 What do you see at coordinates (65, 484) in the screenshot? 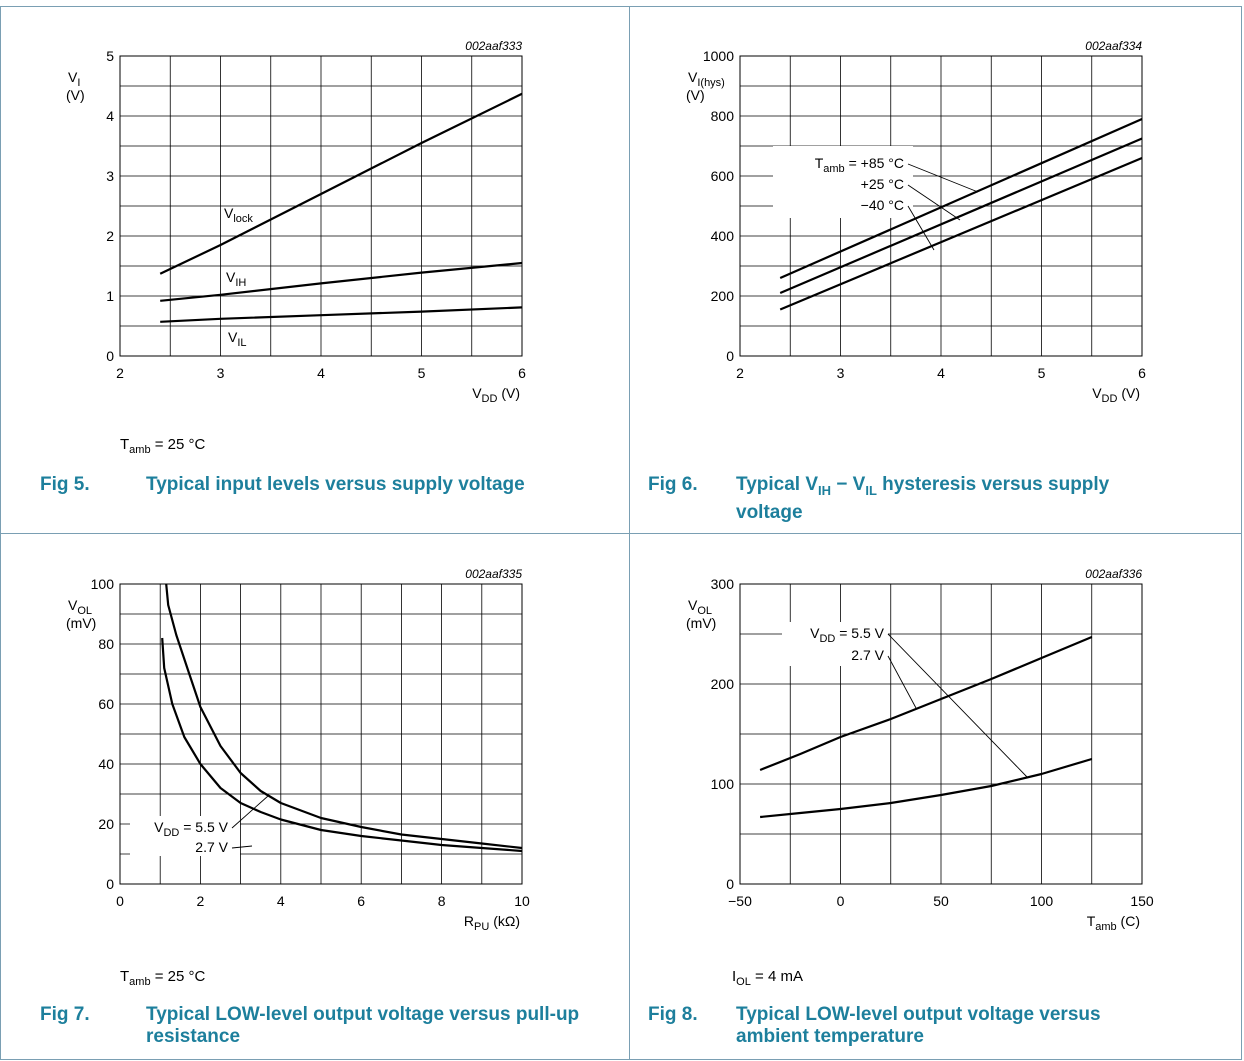
I see `figure-5-label: Fig 5.` at bounding box center [65, 484].